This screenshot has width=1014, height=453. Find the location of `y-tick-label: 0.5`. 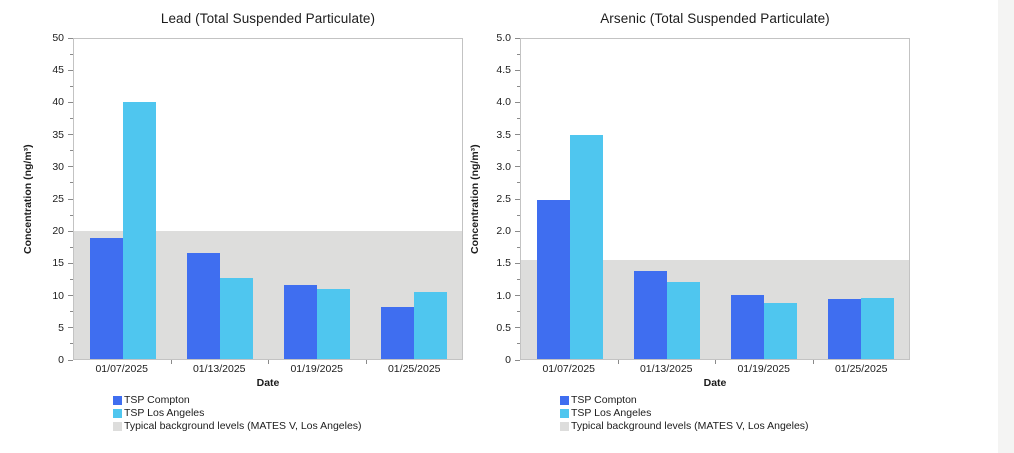

y-tick-label: 0.5 is located at coordinates (503, 327).